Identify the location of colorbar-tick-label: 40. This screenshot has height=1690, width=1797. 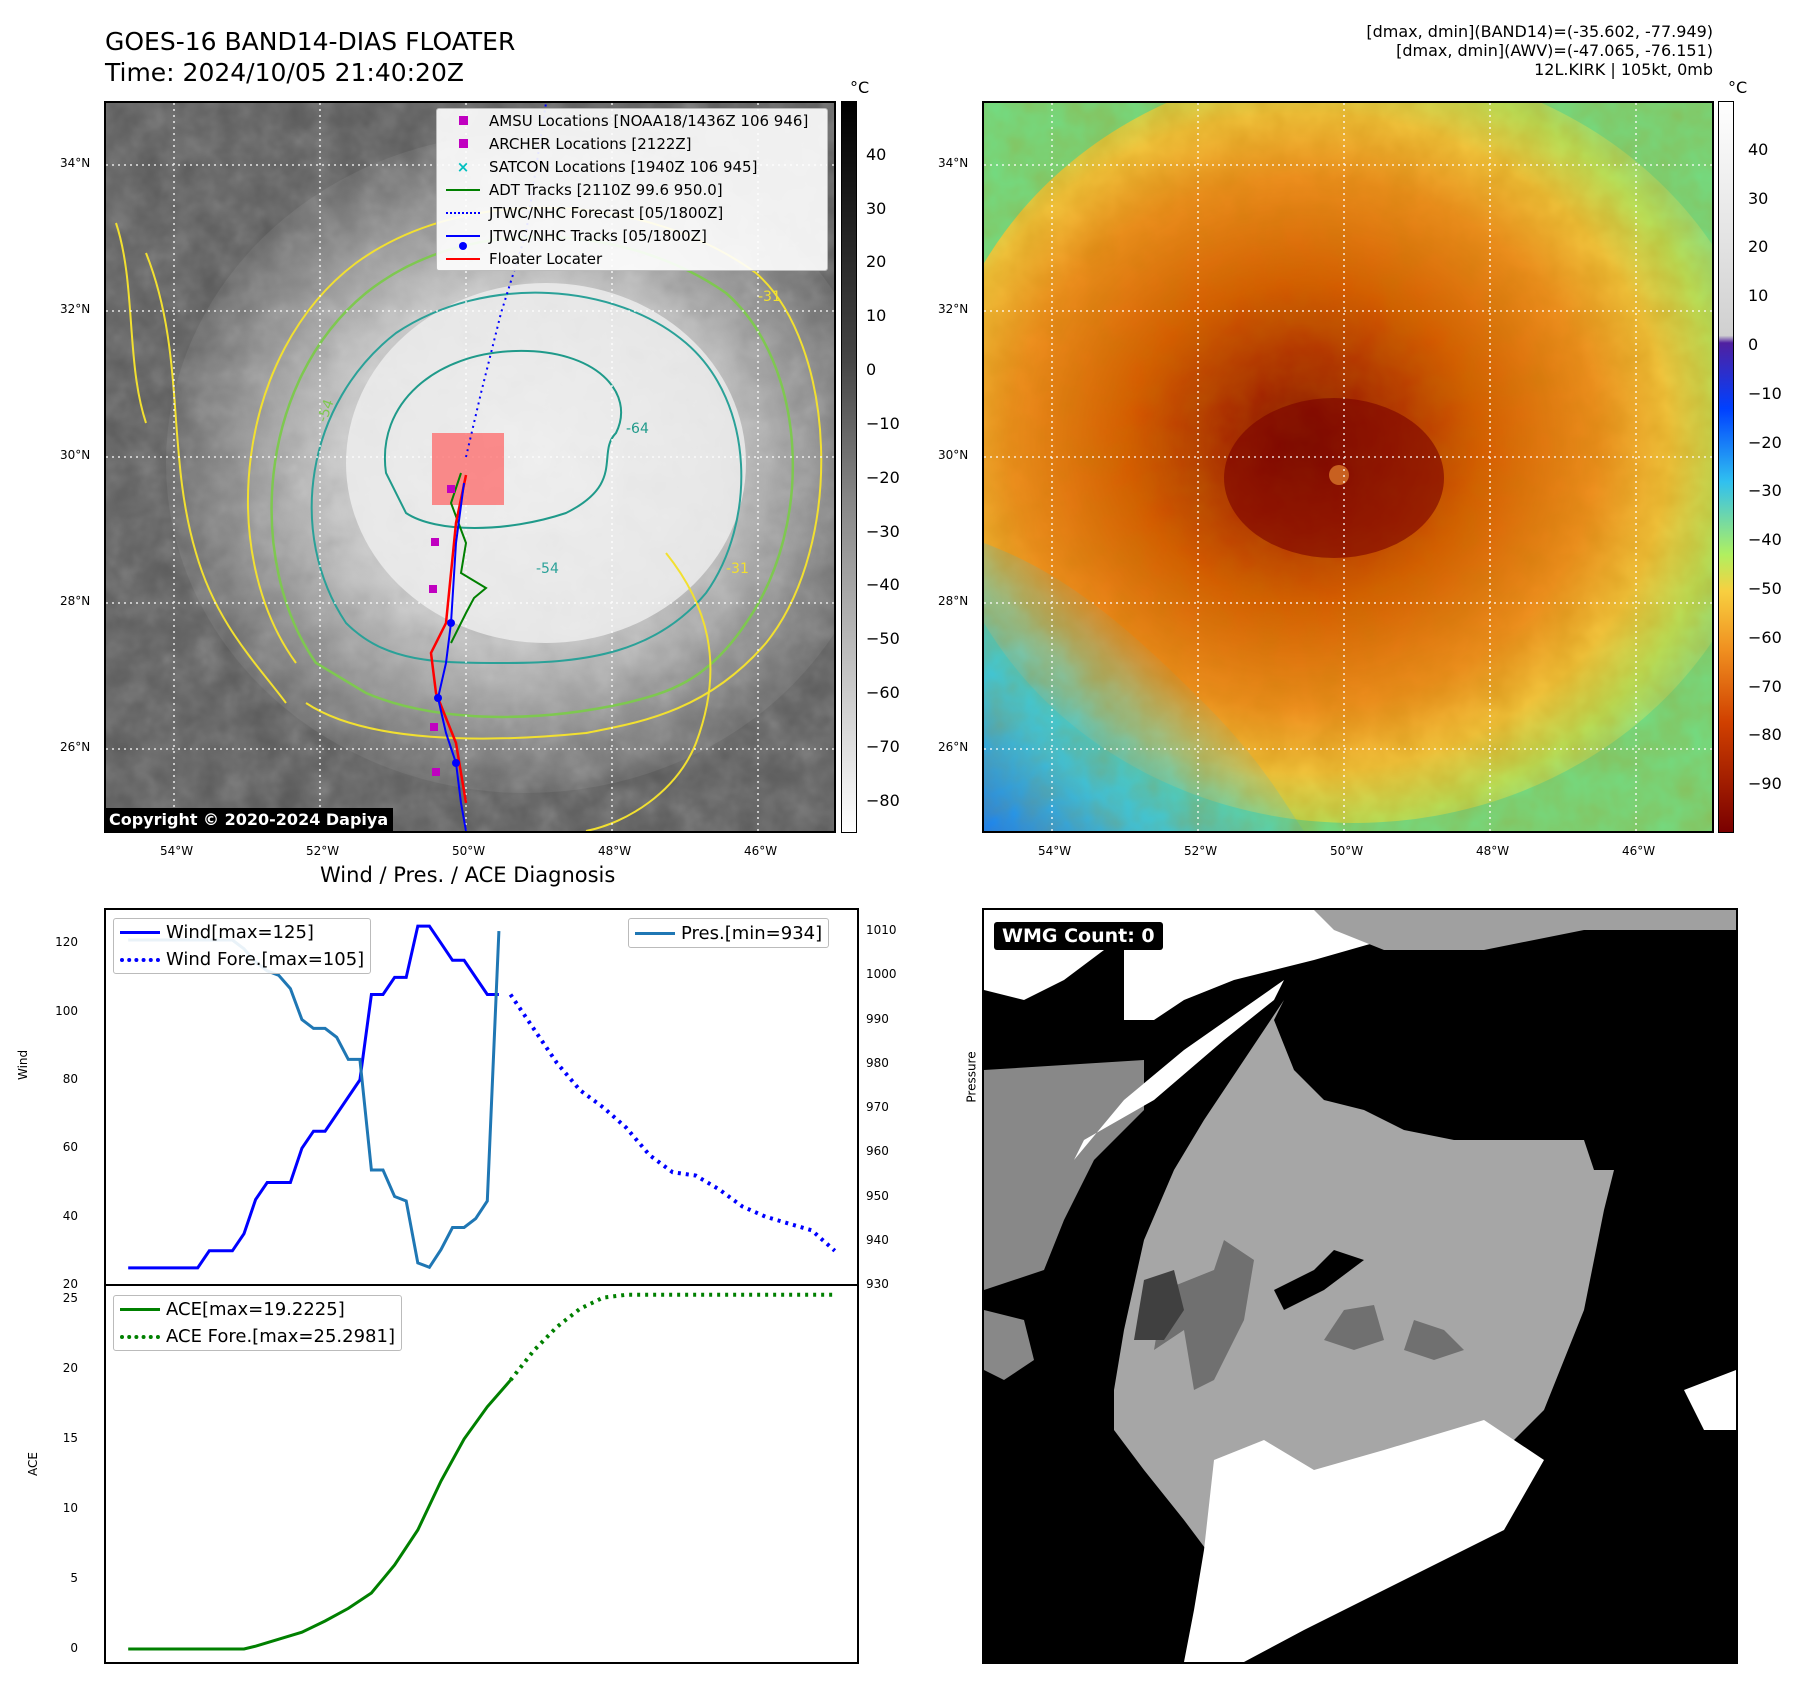
(876, 154).